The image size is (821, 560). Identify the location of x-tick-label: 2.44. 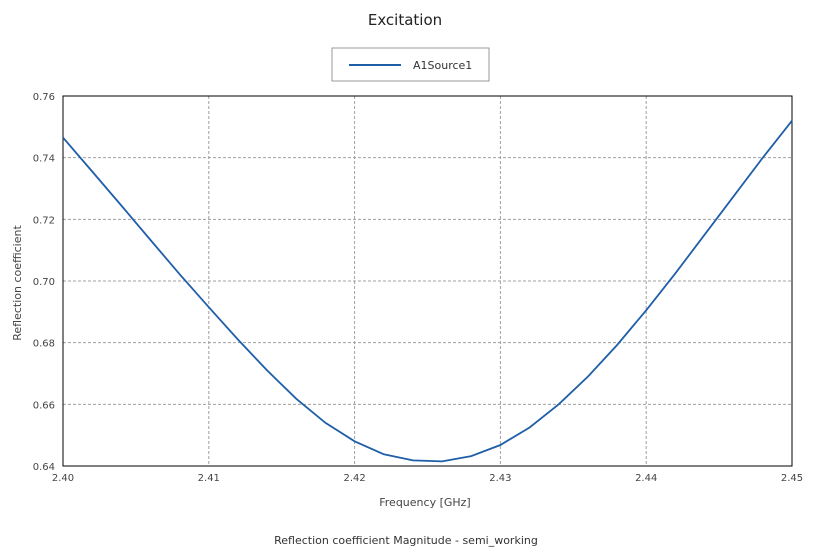
(646, 478).